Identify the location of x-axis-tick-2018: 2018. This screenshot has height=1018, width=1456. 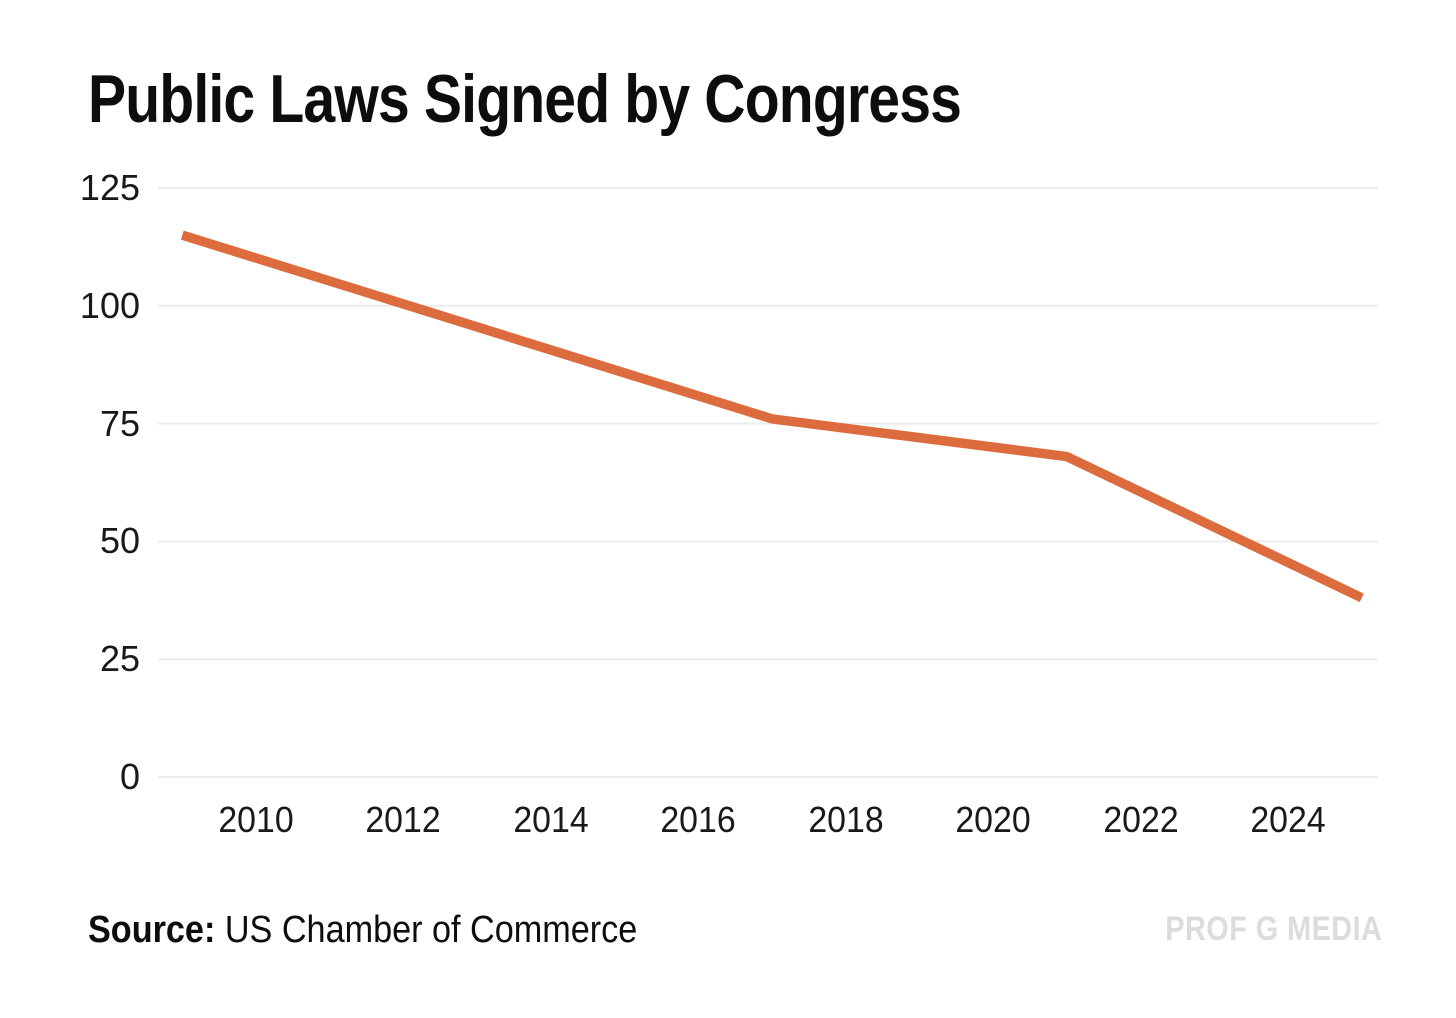
(846, 819).